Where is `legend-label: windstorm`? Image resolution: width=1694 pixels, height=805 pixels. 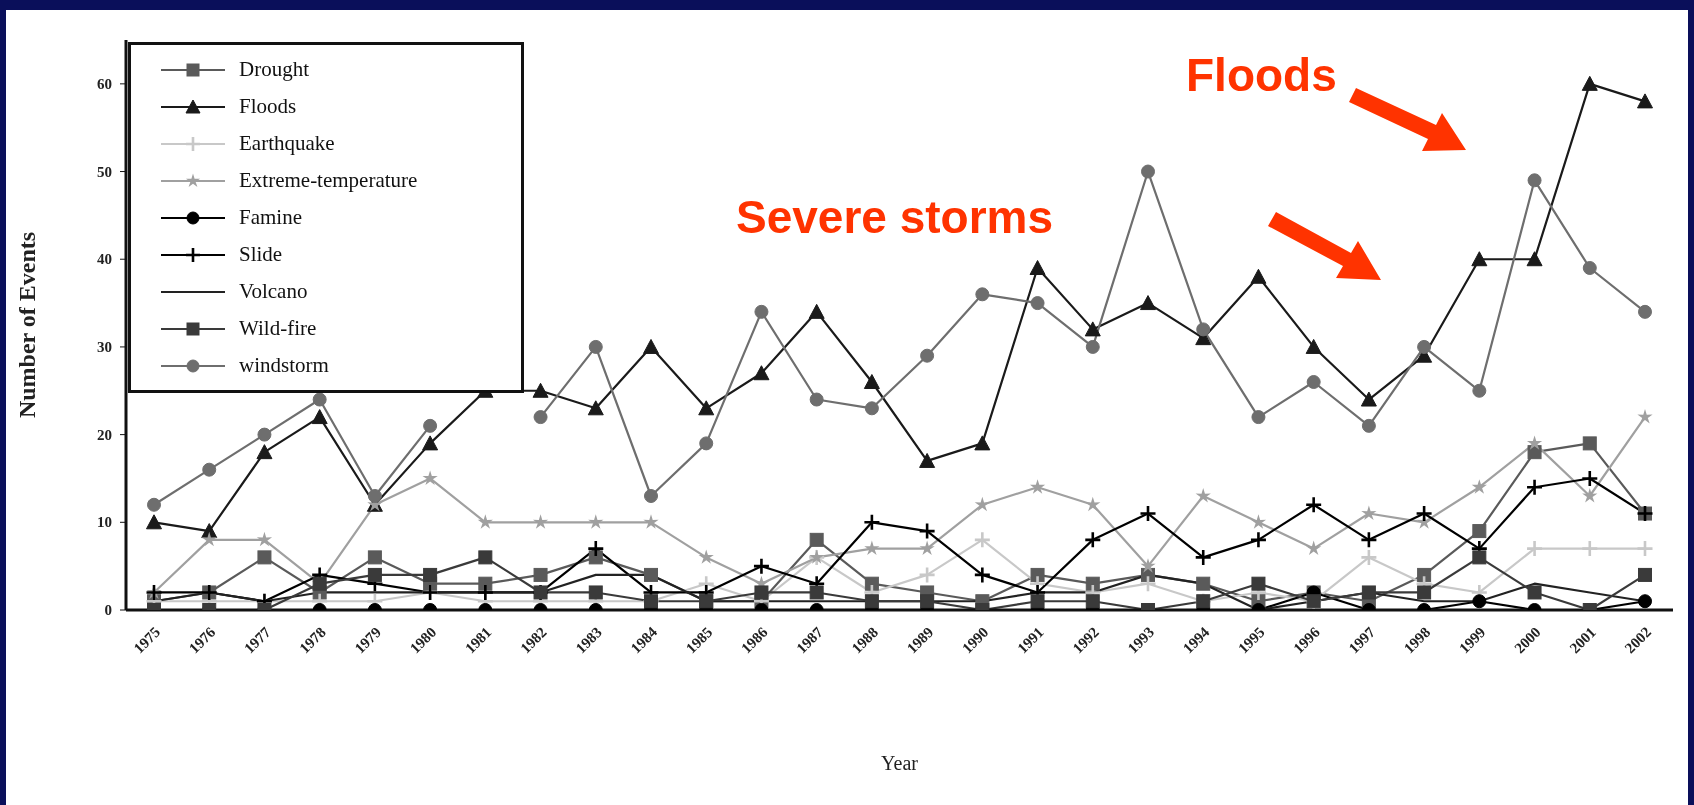
legend-label: windstorm is located at coordinates (284, 365).